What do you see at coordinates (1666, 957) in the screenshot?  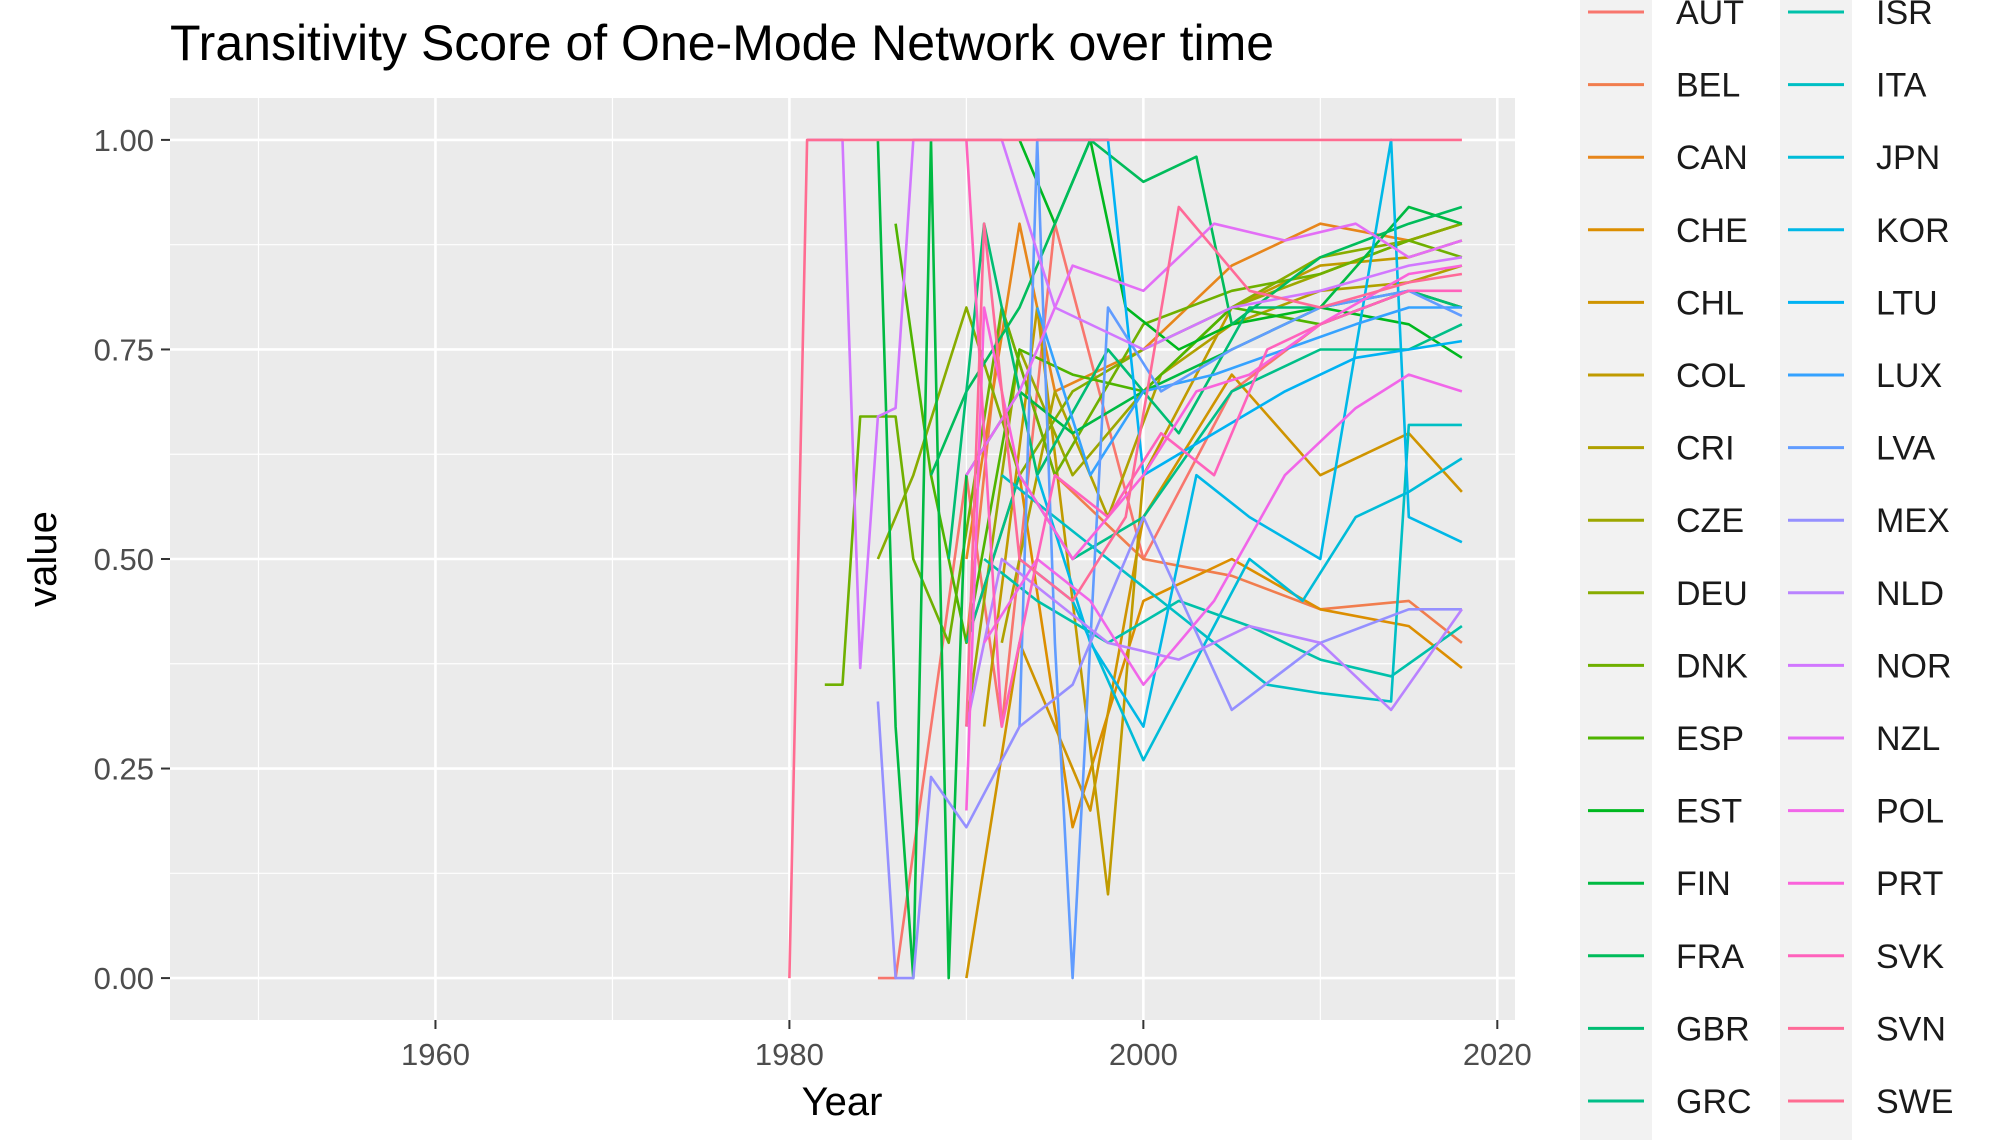 I see `legend-item-fra: FRA` at bounding box center [1666, 957].